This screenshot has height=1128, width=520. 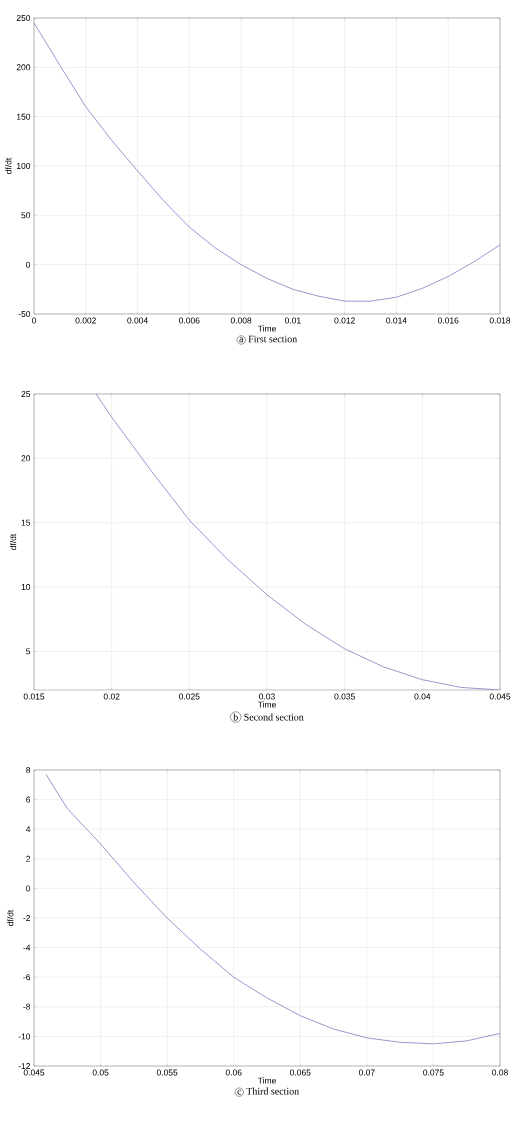 What do you see at coordinates (34, 696) in the screenshot?
I see `x-tick-label: 0.015` at bounding box center [34, 696].